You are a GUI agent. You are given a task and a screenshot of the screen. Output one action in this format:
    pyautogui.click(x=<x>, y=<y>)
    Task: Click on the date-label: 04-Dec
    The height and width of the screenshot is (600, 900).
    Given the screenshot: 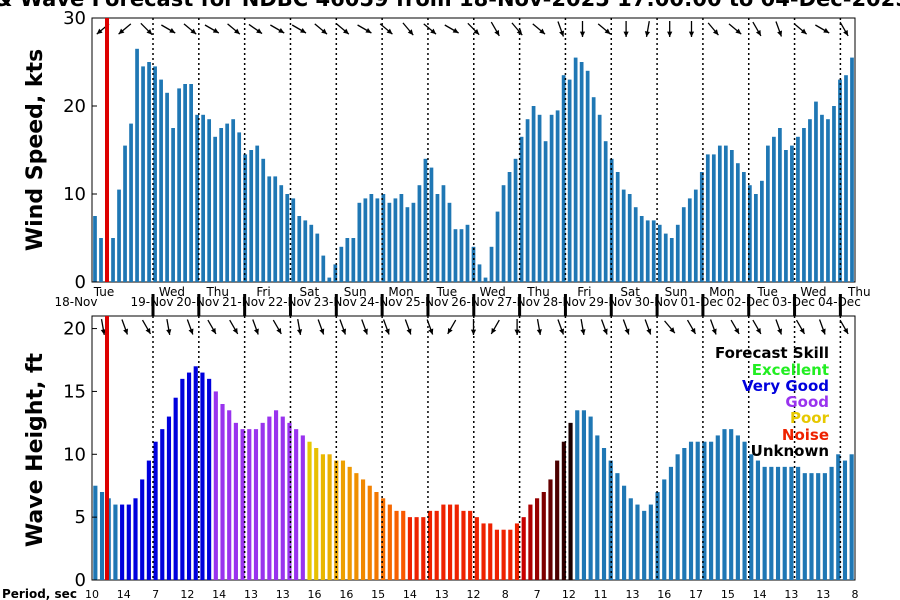 What is the action you would take?
    pyautogui.click(x=839, y=302)
    